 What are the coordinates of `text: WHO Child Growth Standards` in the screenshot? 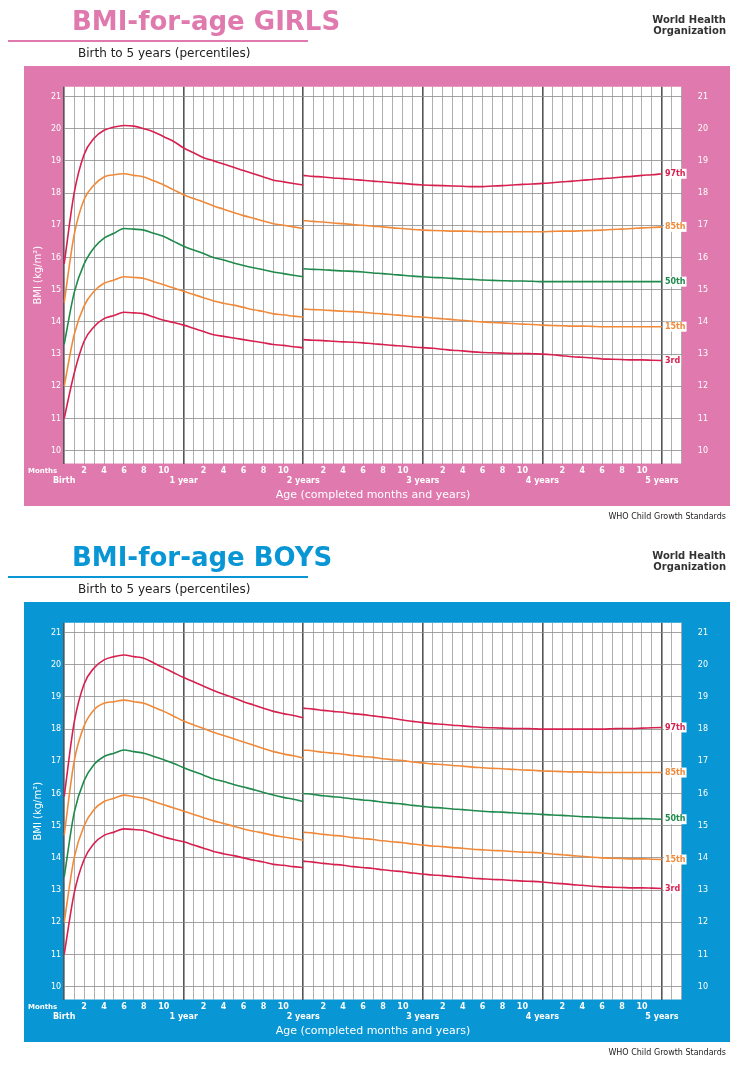 It's located at (667, 516).